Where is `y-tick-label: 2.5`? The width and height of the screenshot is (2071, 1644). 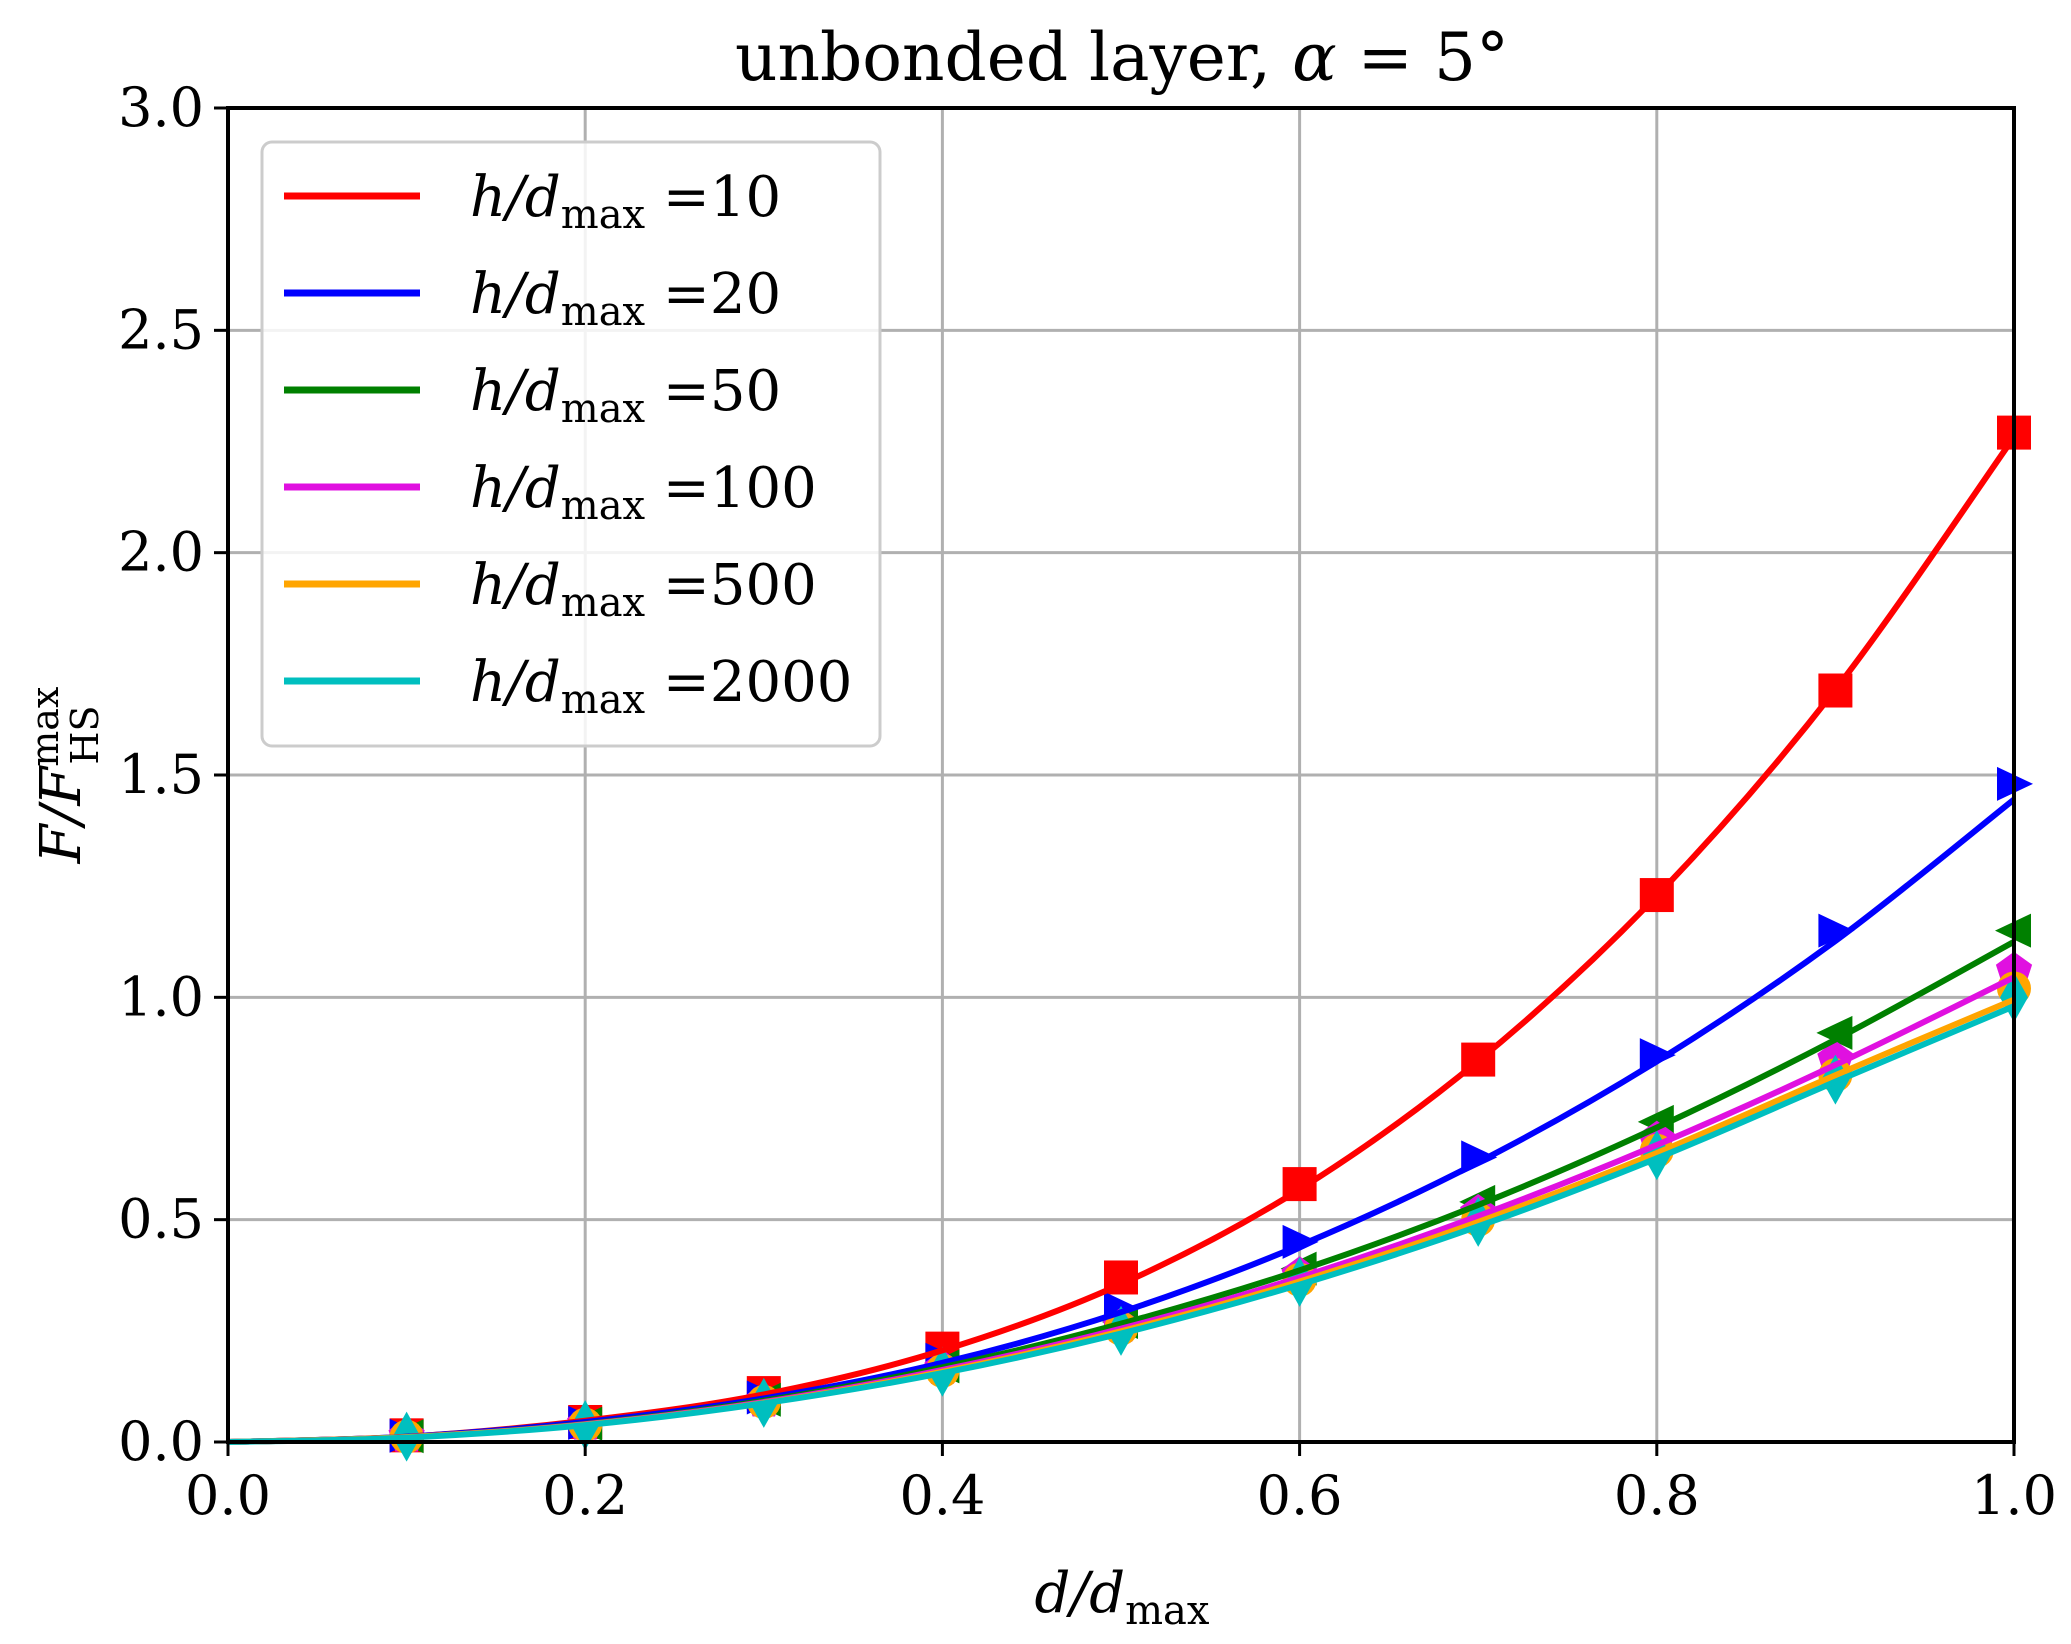
y-tick-label: 2.5 is located at coordinates (161, 329).